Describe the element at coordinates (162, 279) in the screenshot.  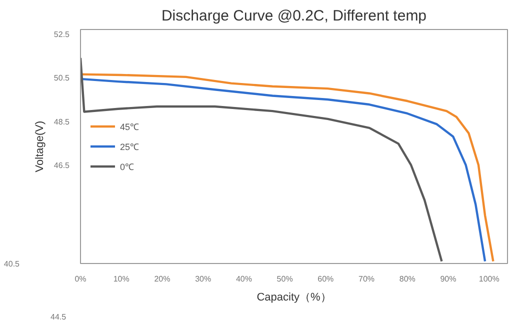
I see `x-tick-label: 20%` at that location.